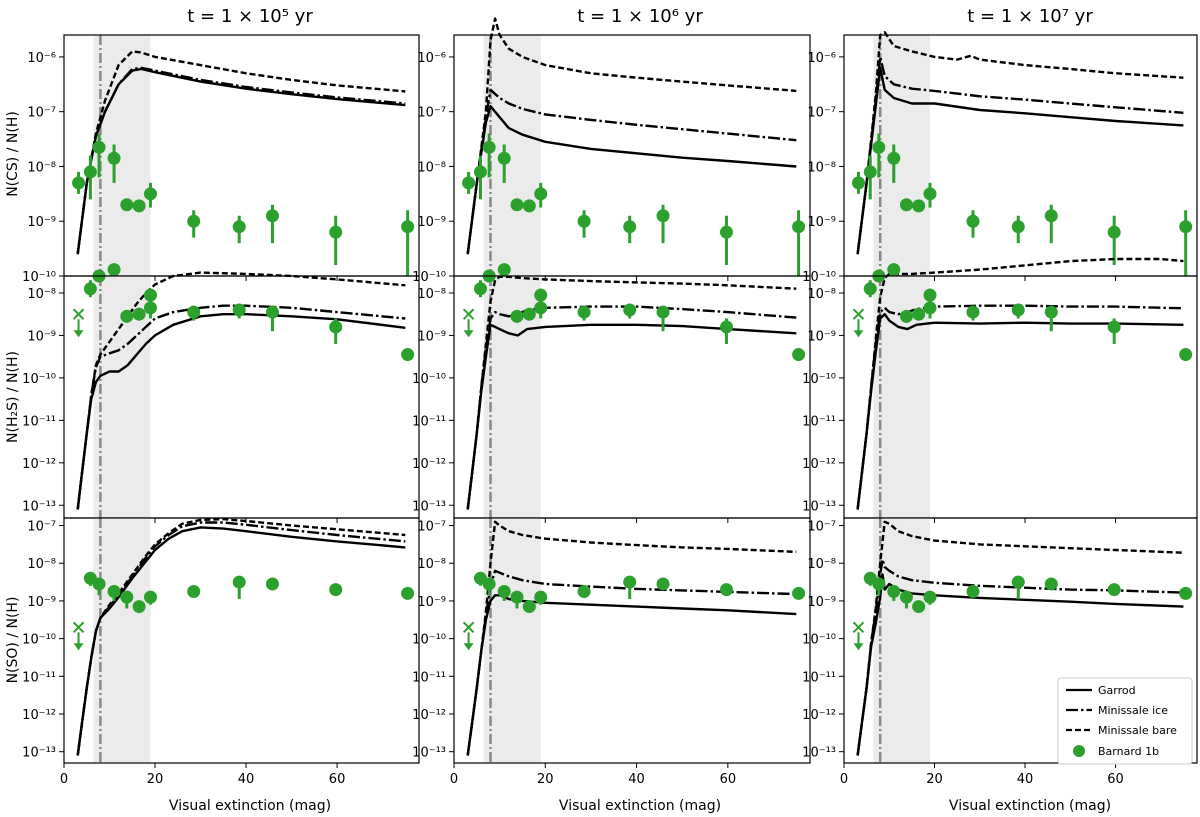 The height and width of the screenshot is (817, 1200). I want to click on panel-cs-t1e7: 10⁻¹⁰ 10⁻⁹ 10⁻⁸ 10⁻⁷ 10⁻⁶, so click(1000, 158).